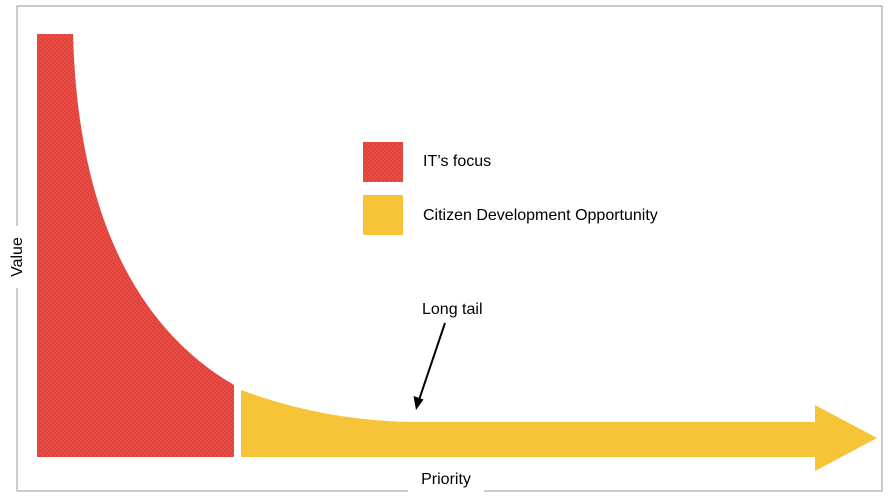 This screenshot has width=893, height=498. Describe the element at coordinates (446, 479) in the screenshot. I see `x-axis-label: Priority` at that location.